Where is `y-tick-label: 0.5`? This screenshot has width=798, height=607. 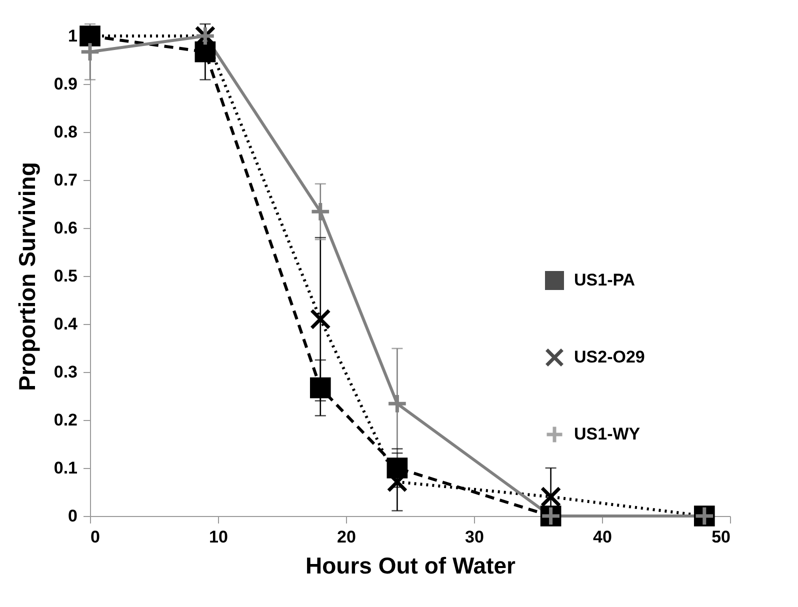
y-tick-label: 0.5 is located at coordinates (66, 276).